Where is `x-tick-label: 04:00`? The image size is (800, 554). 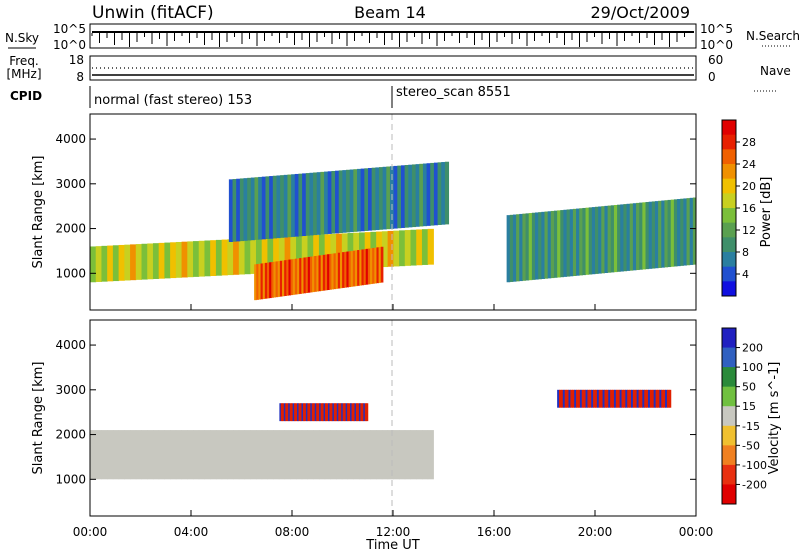
x-tick-label: 04:00 is located at coordinates (191, 532).